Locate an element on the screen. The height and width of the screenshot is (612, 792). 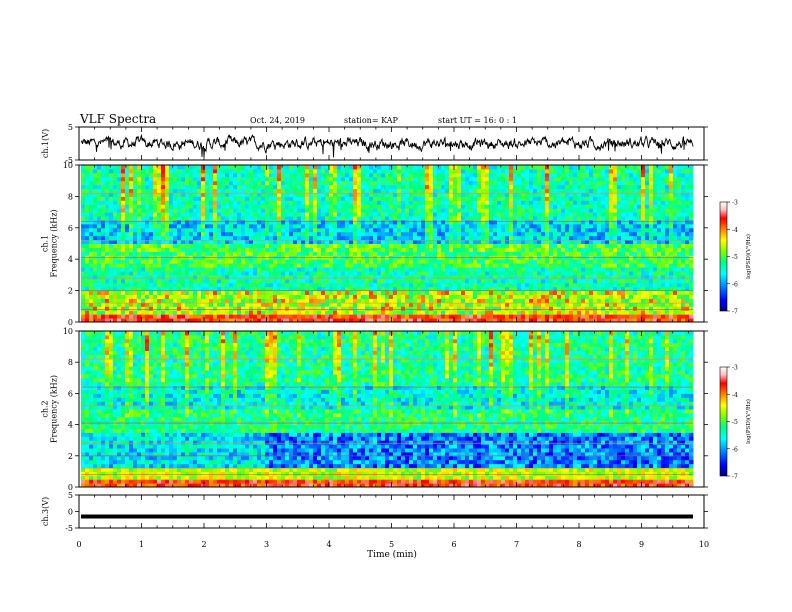
figure-title: VLF Spectra is located at coordinates (117, 119).